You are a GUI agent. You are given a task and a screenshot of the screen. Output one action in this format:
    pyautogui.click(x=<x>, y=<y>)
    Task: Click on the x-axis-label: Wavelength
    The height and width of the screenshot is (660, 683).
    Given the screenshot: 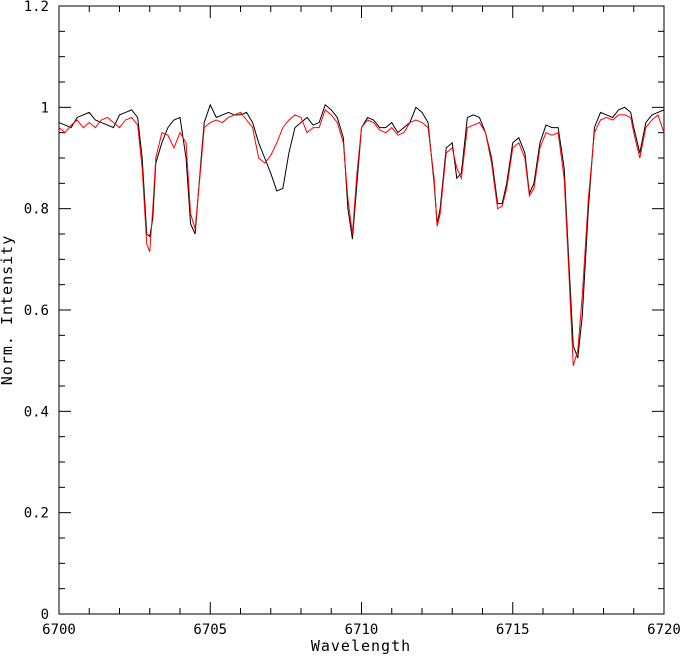 What is the action you would take?
    pyautogui.click(x=361, y=646)
    